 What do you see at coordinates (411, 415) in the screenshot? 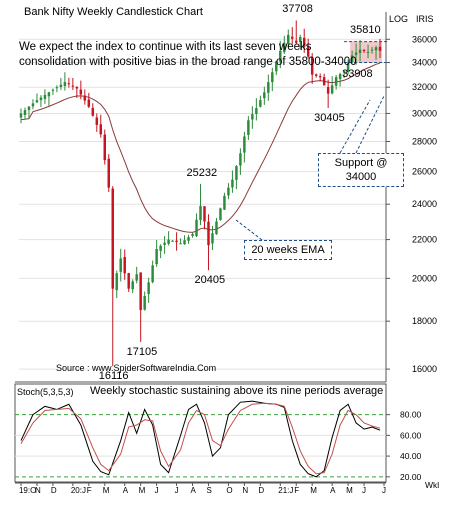
I see `stoch-tick-label: 80.00` at bounding box center [411, 415].